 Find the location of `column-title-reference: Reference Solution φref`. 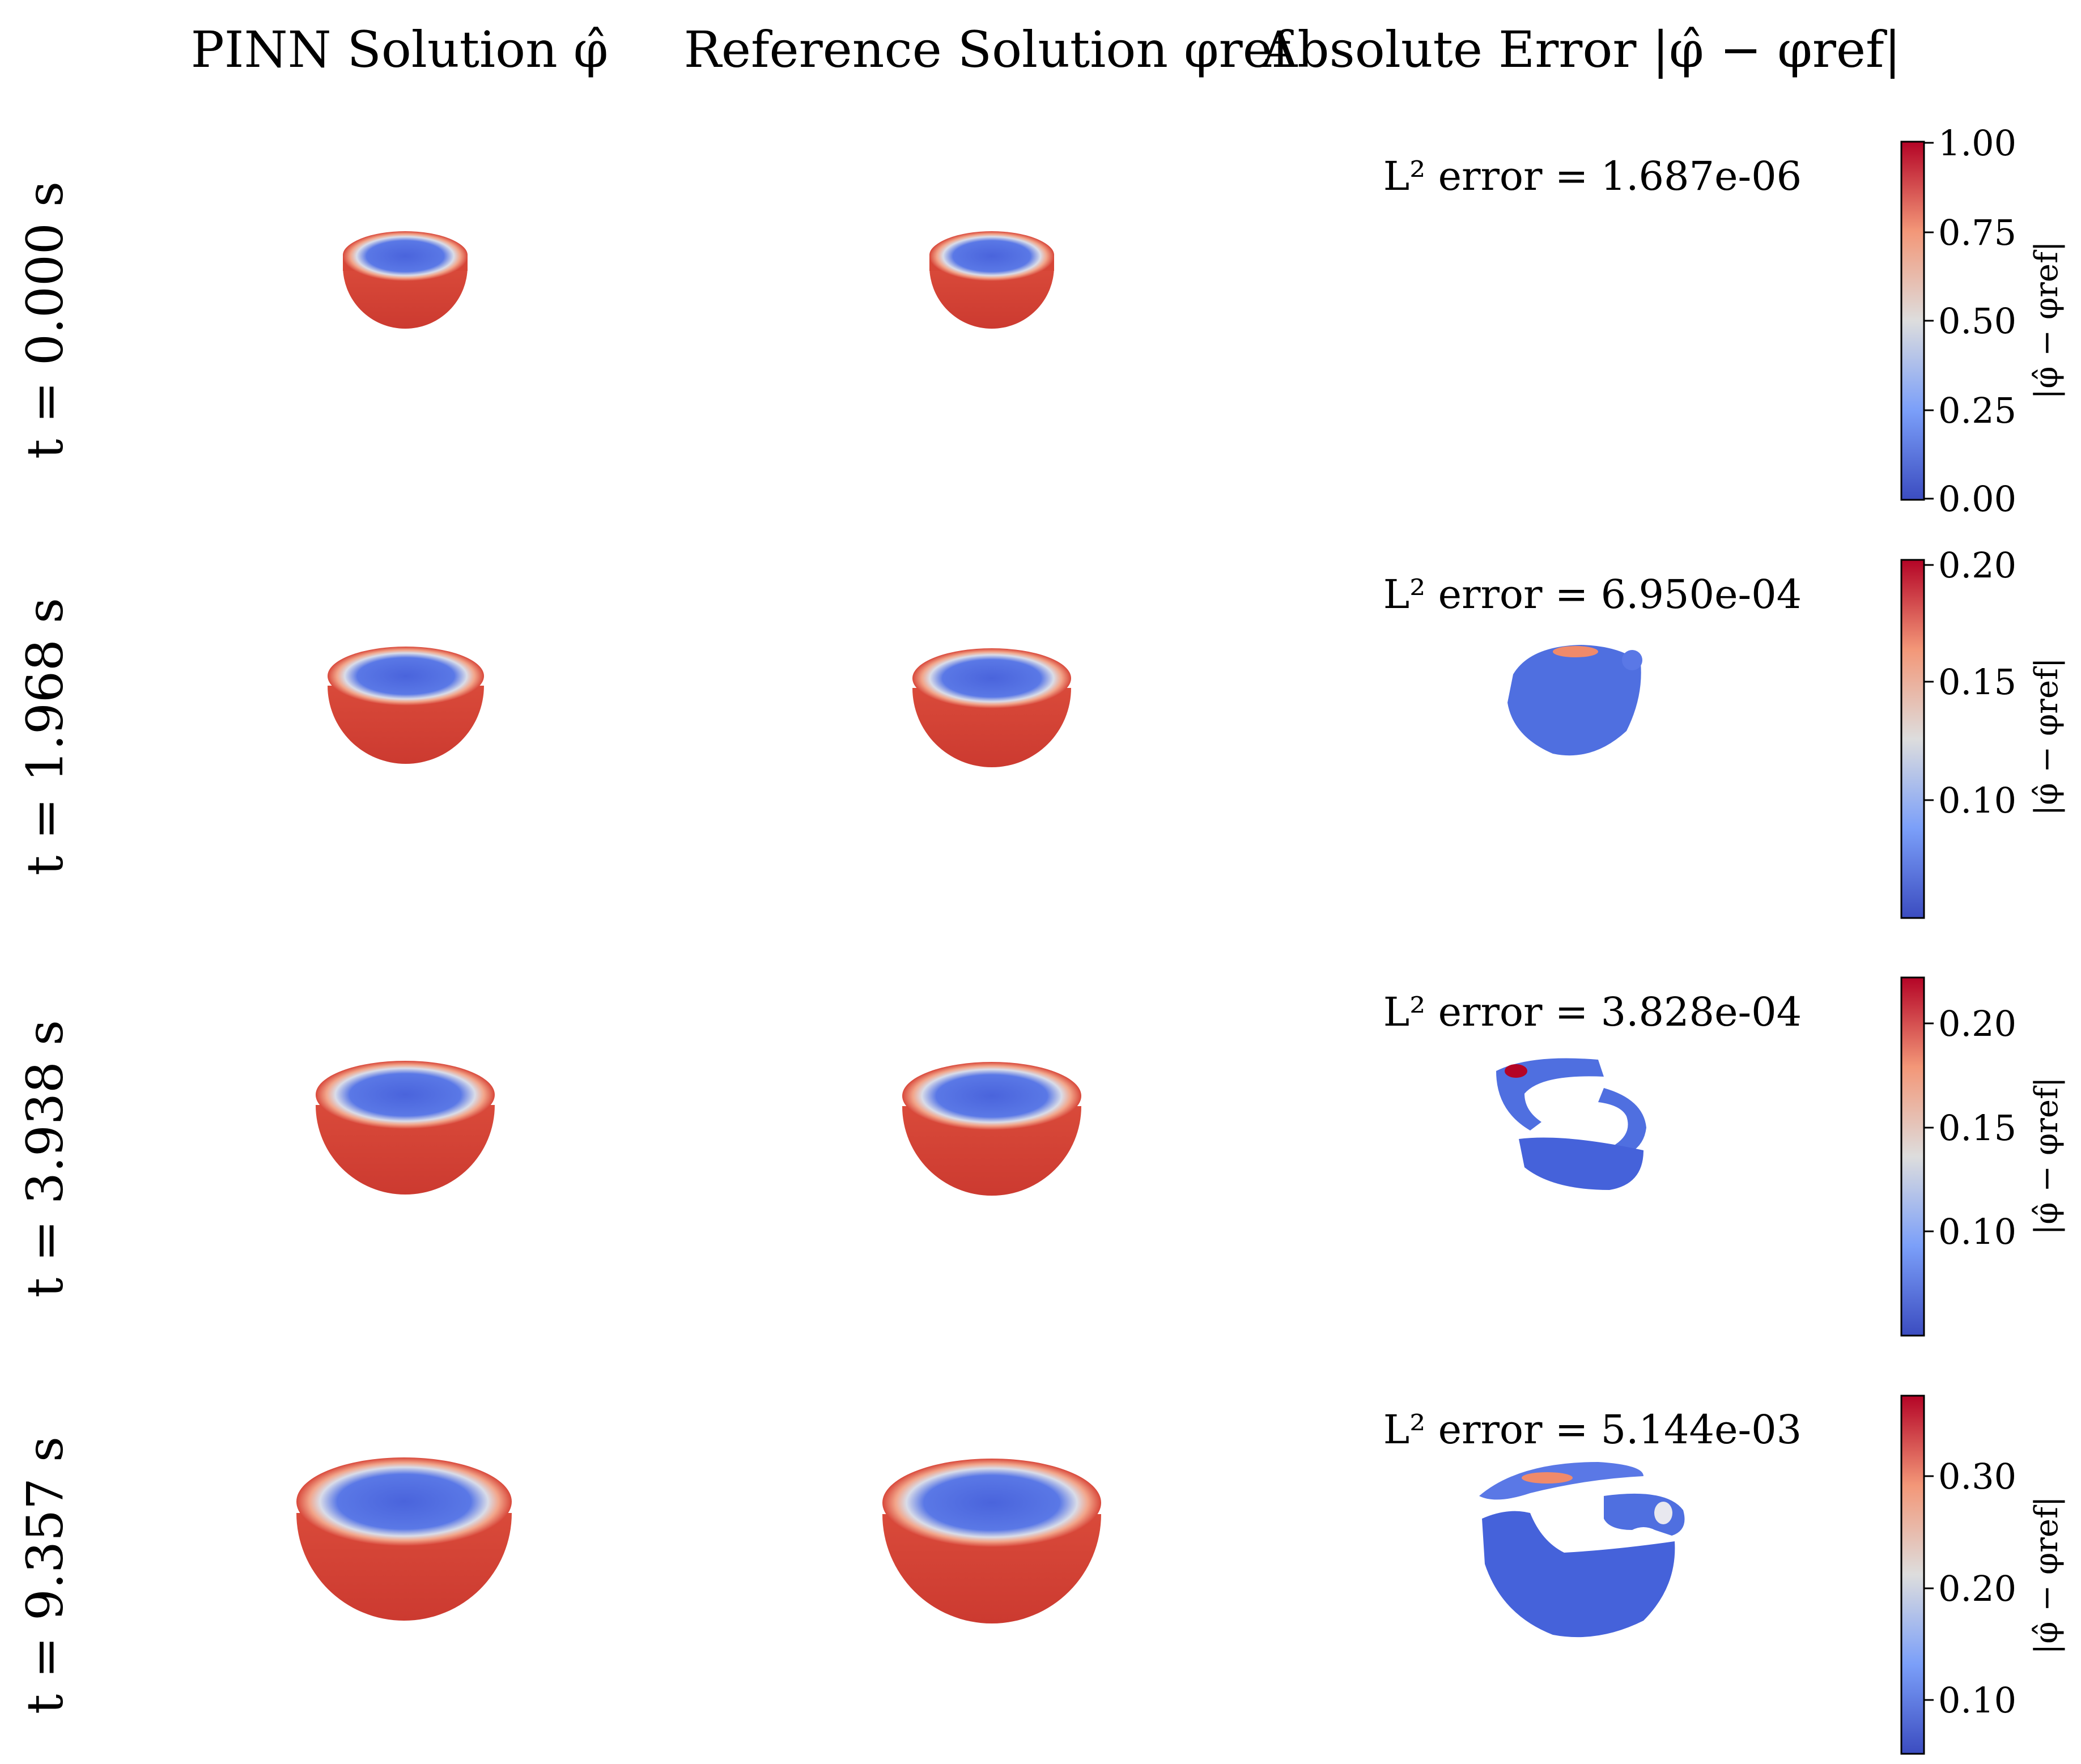

column-title-reference: Reference Solution φref is located at coordinates (989, 49).